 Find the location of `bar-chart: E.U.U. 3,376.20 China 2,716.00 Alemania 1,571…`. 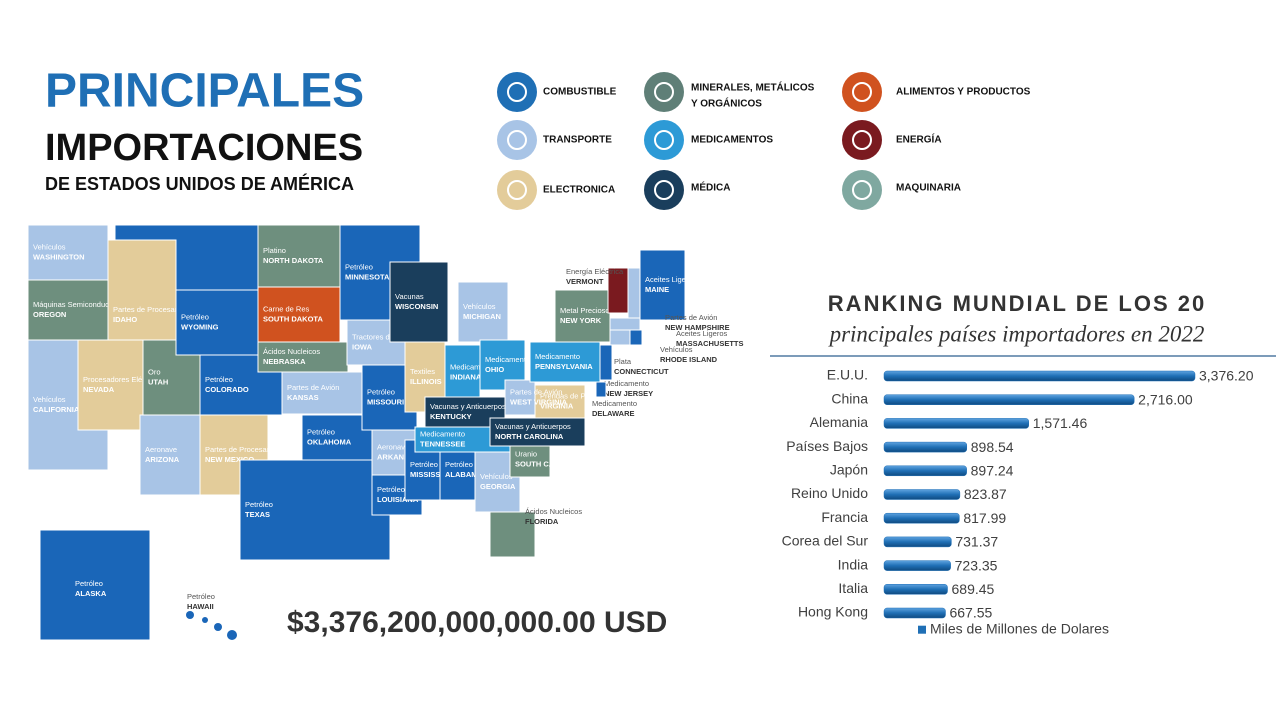

bar-chart: E.U.U. 3,376.20 China 2,716.00 Alemania 1,571… is located at coordinates (1018, 502).